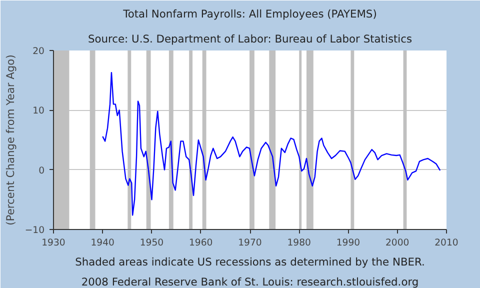 The width and height of the screenshot is (480, 288). Describe the element at coordinates (348, 243) in the screenshot. I see `x-tick-label: 1990` at that location.